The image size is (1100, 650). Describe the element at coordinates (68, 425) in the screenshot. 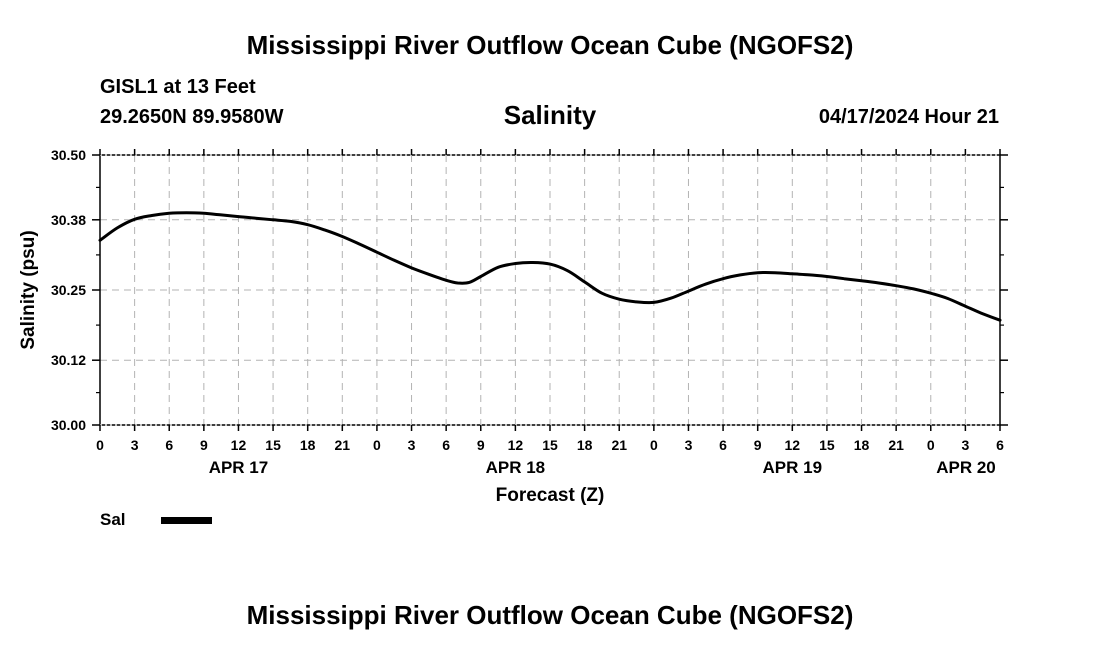

I see `y-tick-label: 30.00` at that location.